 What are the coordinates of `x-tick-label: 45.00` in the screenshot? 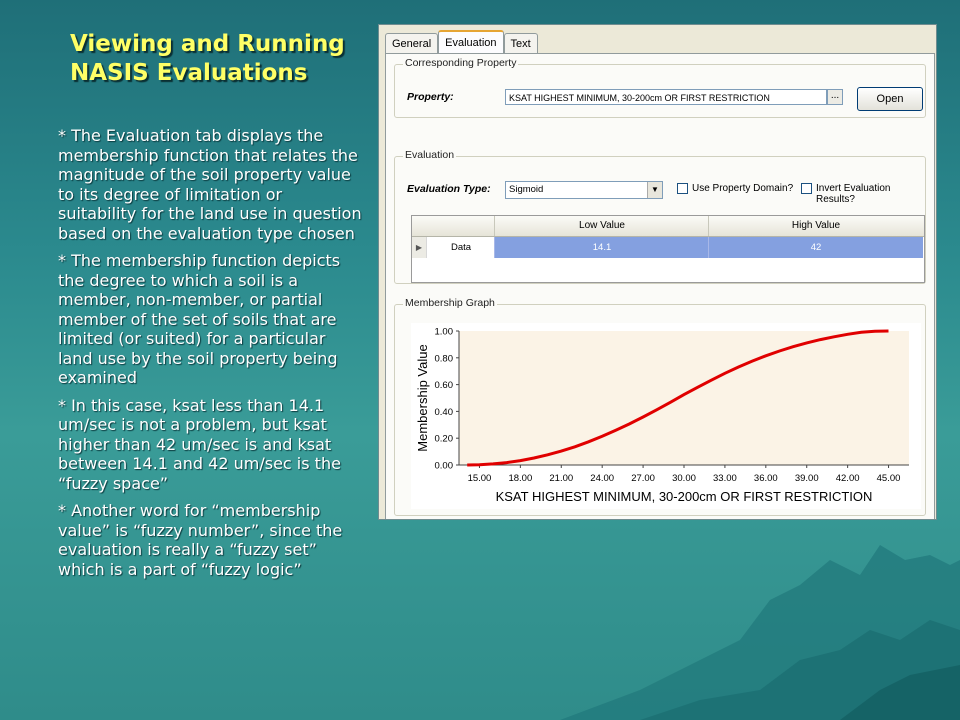 It's located at (889, 478).